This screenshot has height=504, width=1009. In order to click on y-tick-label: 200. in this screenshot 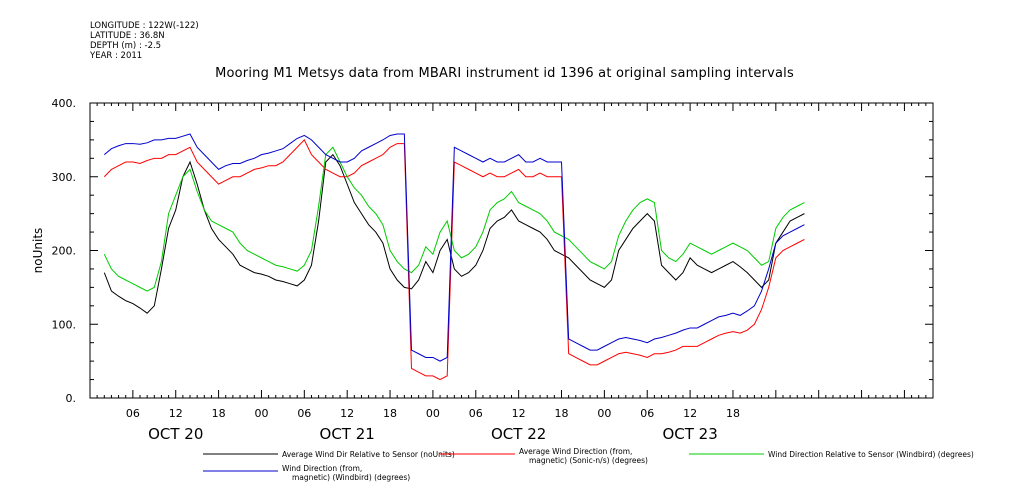, I will do `click(64, 251)`.